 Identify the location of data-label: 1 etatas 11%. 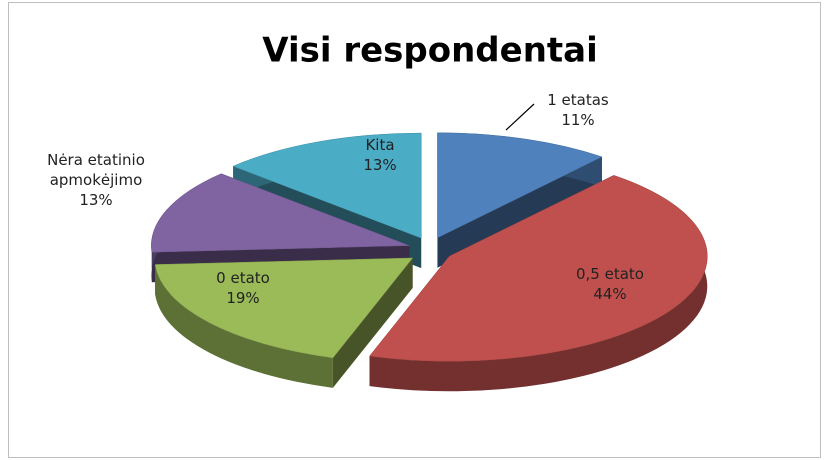
(578, 110).